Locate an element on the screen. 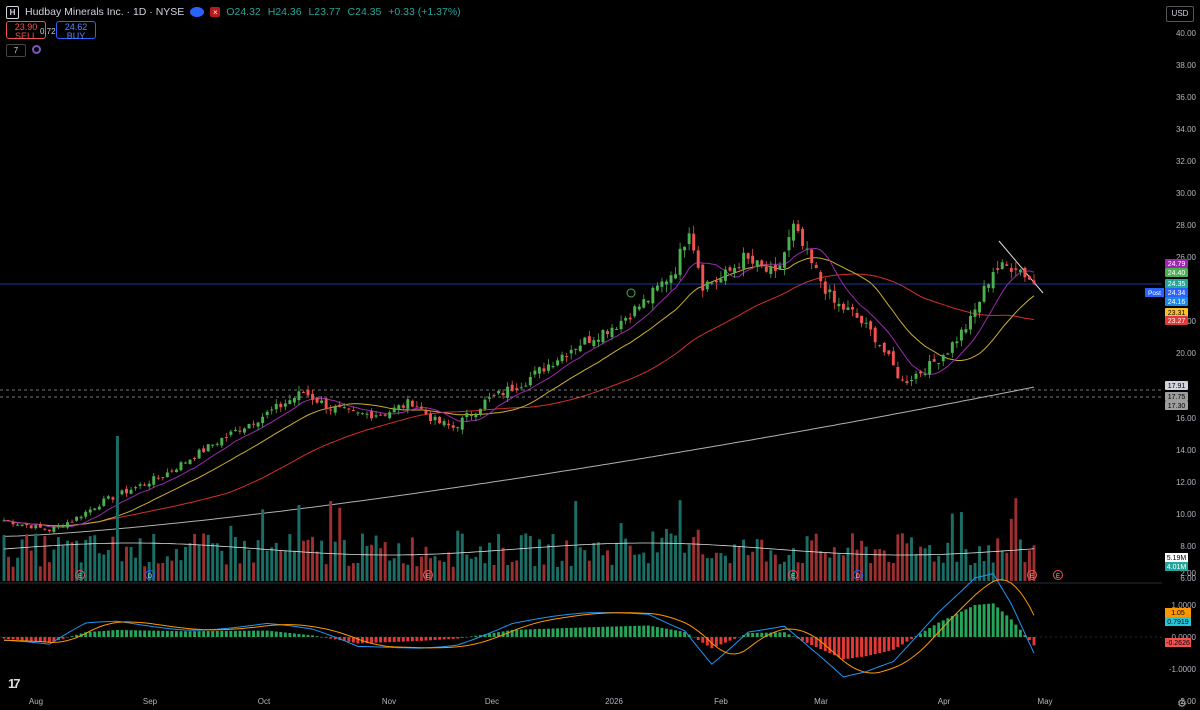 Image resolution: width=1200 pixels, height=710 pixels. indicator-icon is located at coordinates (36, 49).